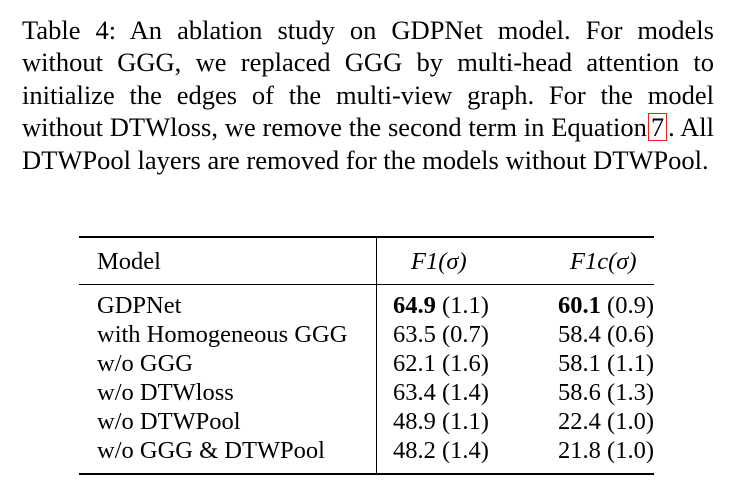  What do you see at coordinates (366, 261) in the screenshot?
I see `table-header-row: Model F1(σ) F1c(σ)` at bounding box center [366, 261].